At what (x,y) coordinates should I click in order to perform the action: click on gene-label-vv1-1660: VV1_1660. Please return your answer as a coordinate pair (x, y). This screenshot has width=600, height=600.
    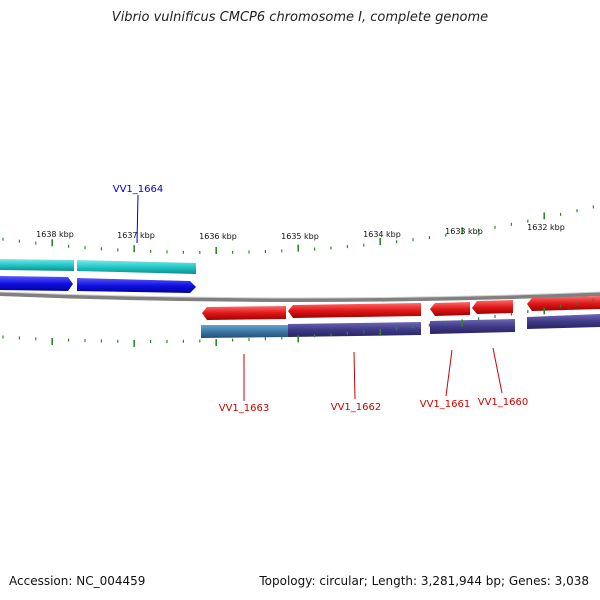
    Looking at the image, I should click on (503, 377).